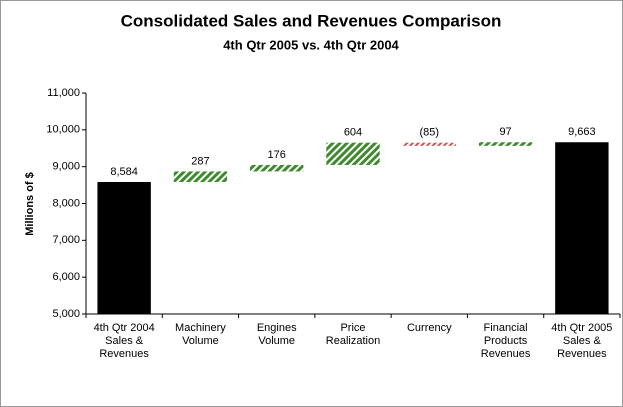 Image resolution: width=623 pixels, height=407 pixels. Describe the element at coordinates (200, 334) in the screenshot. I see `x-tick-label: Machinery Volume` at that location.